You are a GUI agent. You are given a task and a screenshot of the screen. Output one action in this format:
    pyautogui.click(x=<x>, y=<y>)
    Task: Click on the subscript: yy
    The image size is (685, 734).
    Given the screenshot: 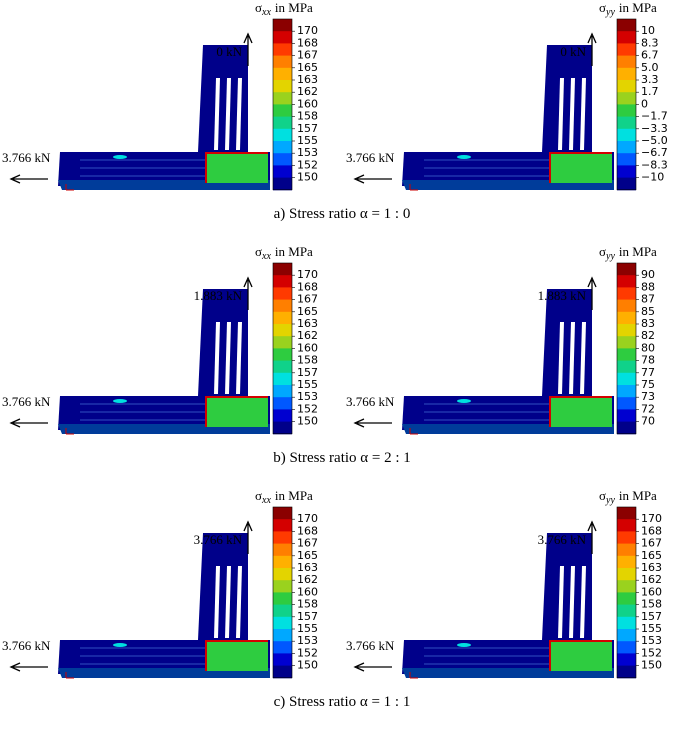 What is the action you would take?
    pyautogui.click(x=610, y=256)
    